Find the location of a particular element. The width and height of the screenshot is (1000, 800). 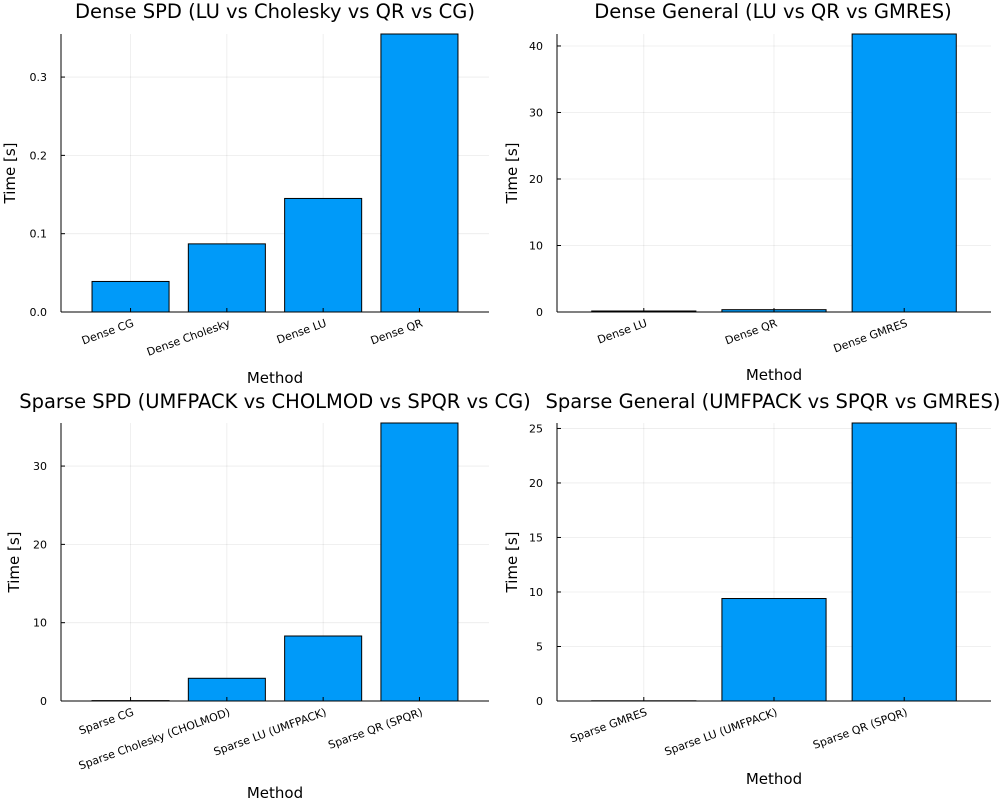

bar-dense-cholesky is located at coordinates (226, 278).